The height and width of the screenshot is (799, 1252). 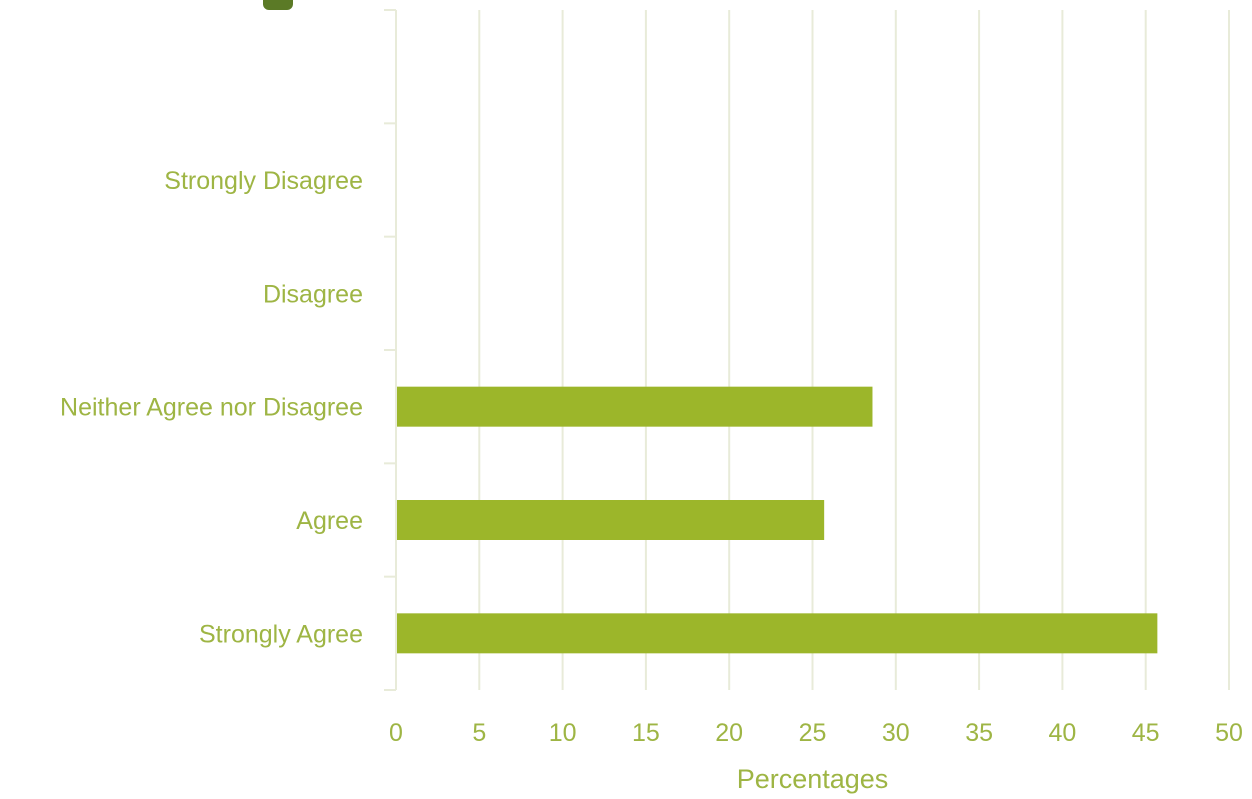 What do you see at coordinates (729, 733) in the screenshot?
I see `x-tick-label: 20` at bounding box center [729, 733].